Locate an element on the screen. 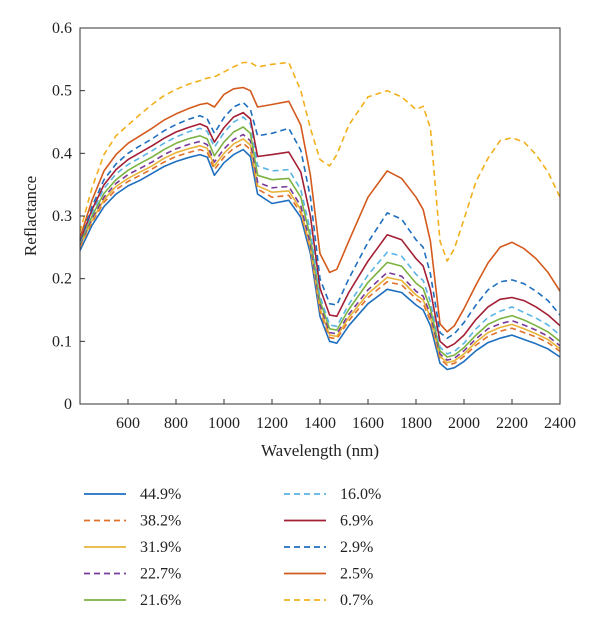  x-tick-label: 1600 is located at coordinates (368, 423).